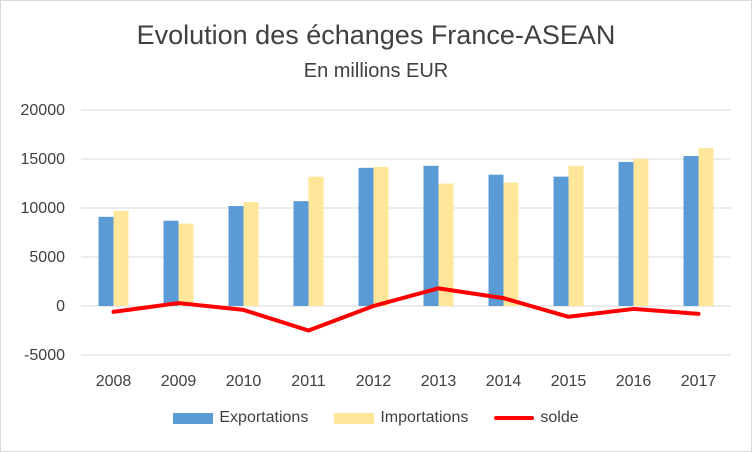  What do you see at coordinates (446, 244) in the screenshot?
I see `bar-importations-2013` at bounding box center [446, 244].